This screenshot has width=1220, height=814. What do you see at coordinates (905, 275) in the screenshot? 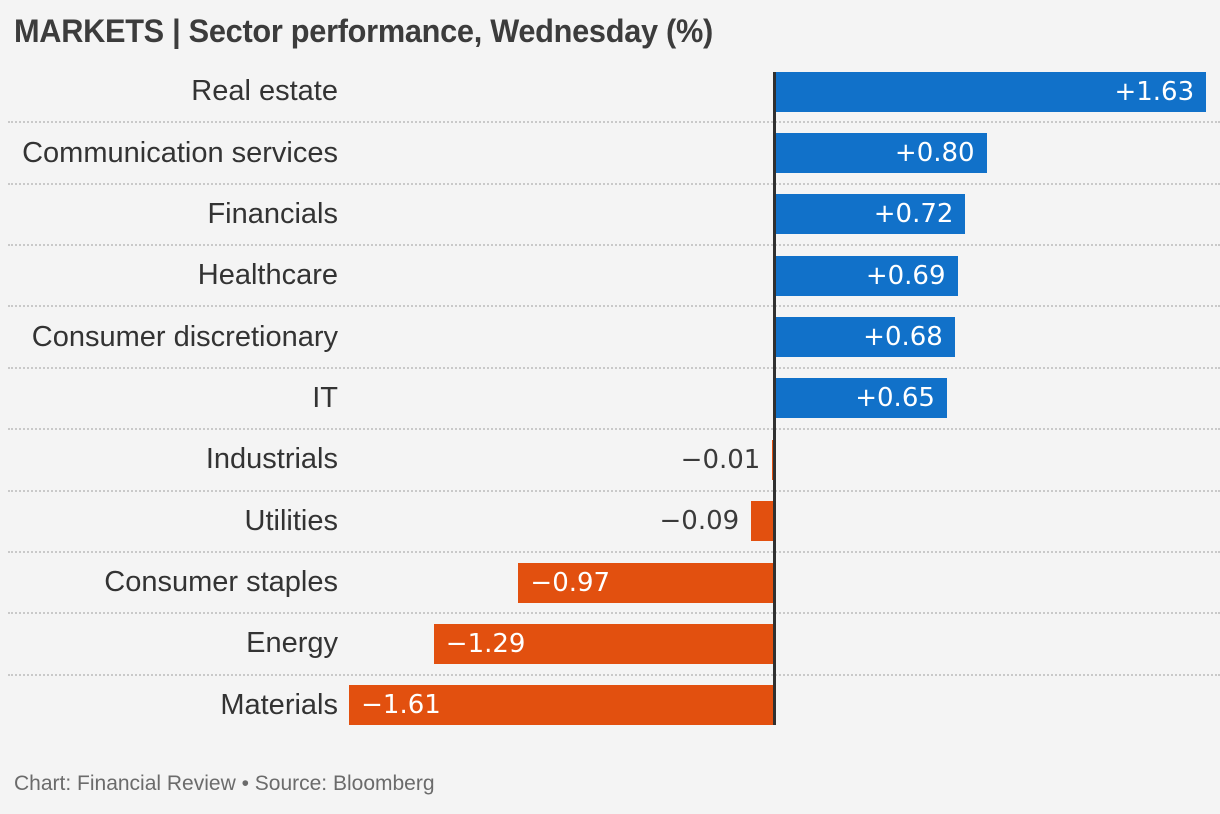
I see `value-label: +0.69` at bounding box center [905, 275].